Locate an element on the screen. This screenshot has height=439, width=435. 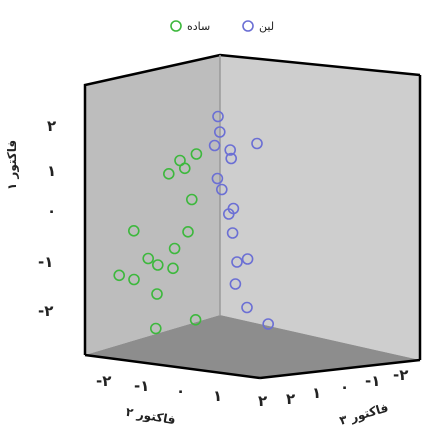
legend: ساده لین is located at coordinates (222, 26).